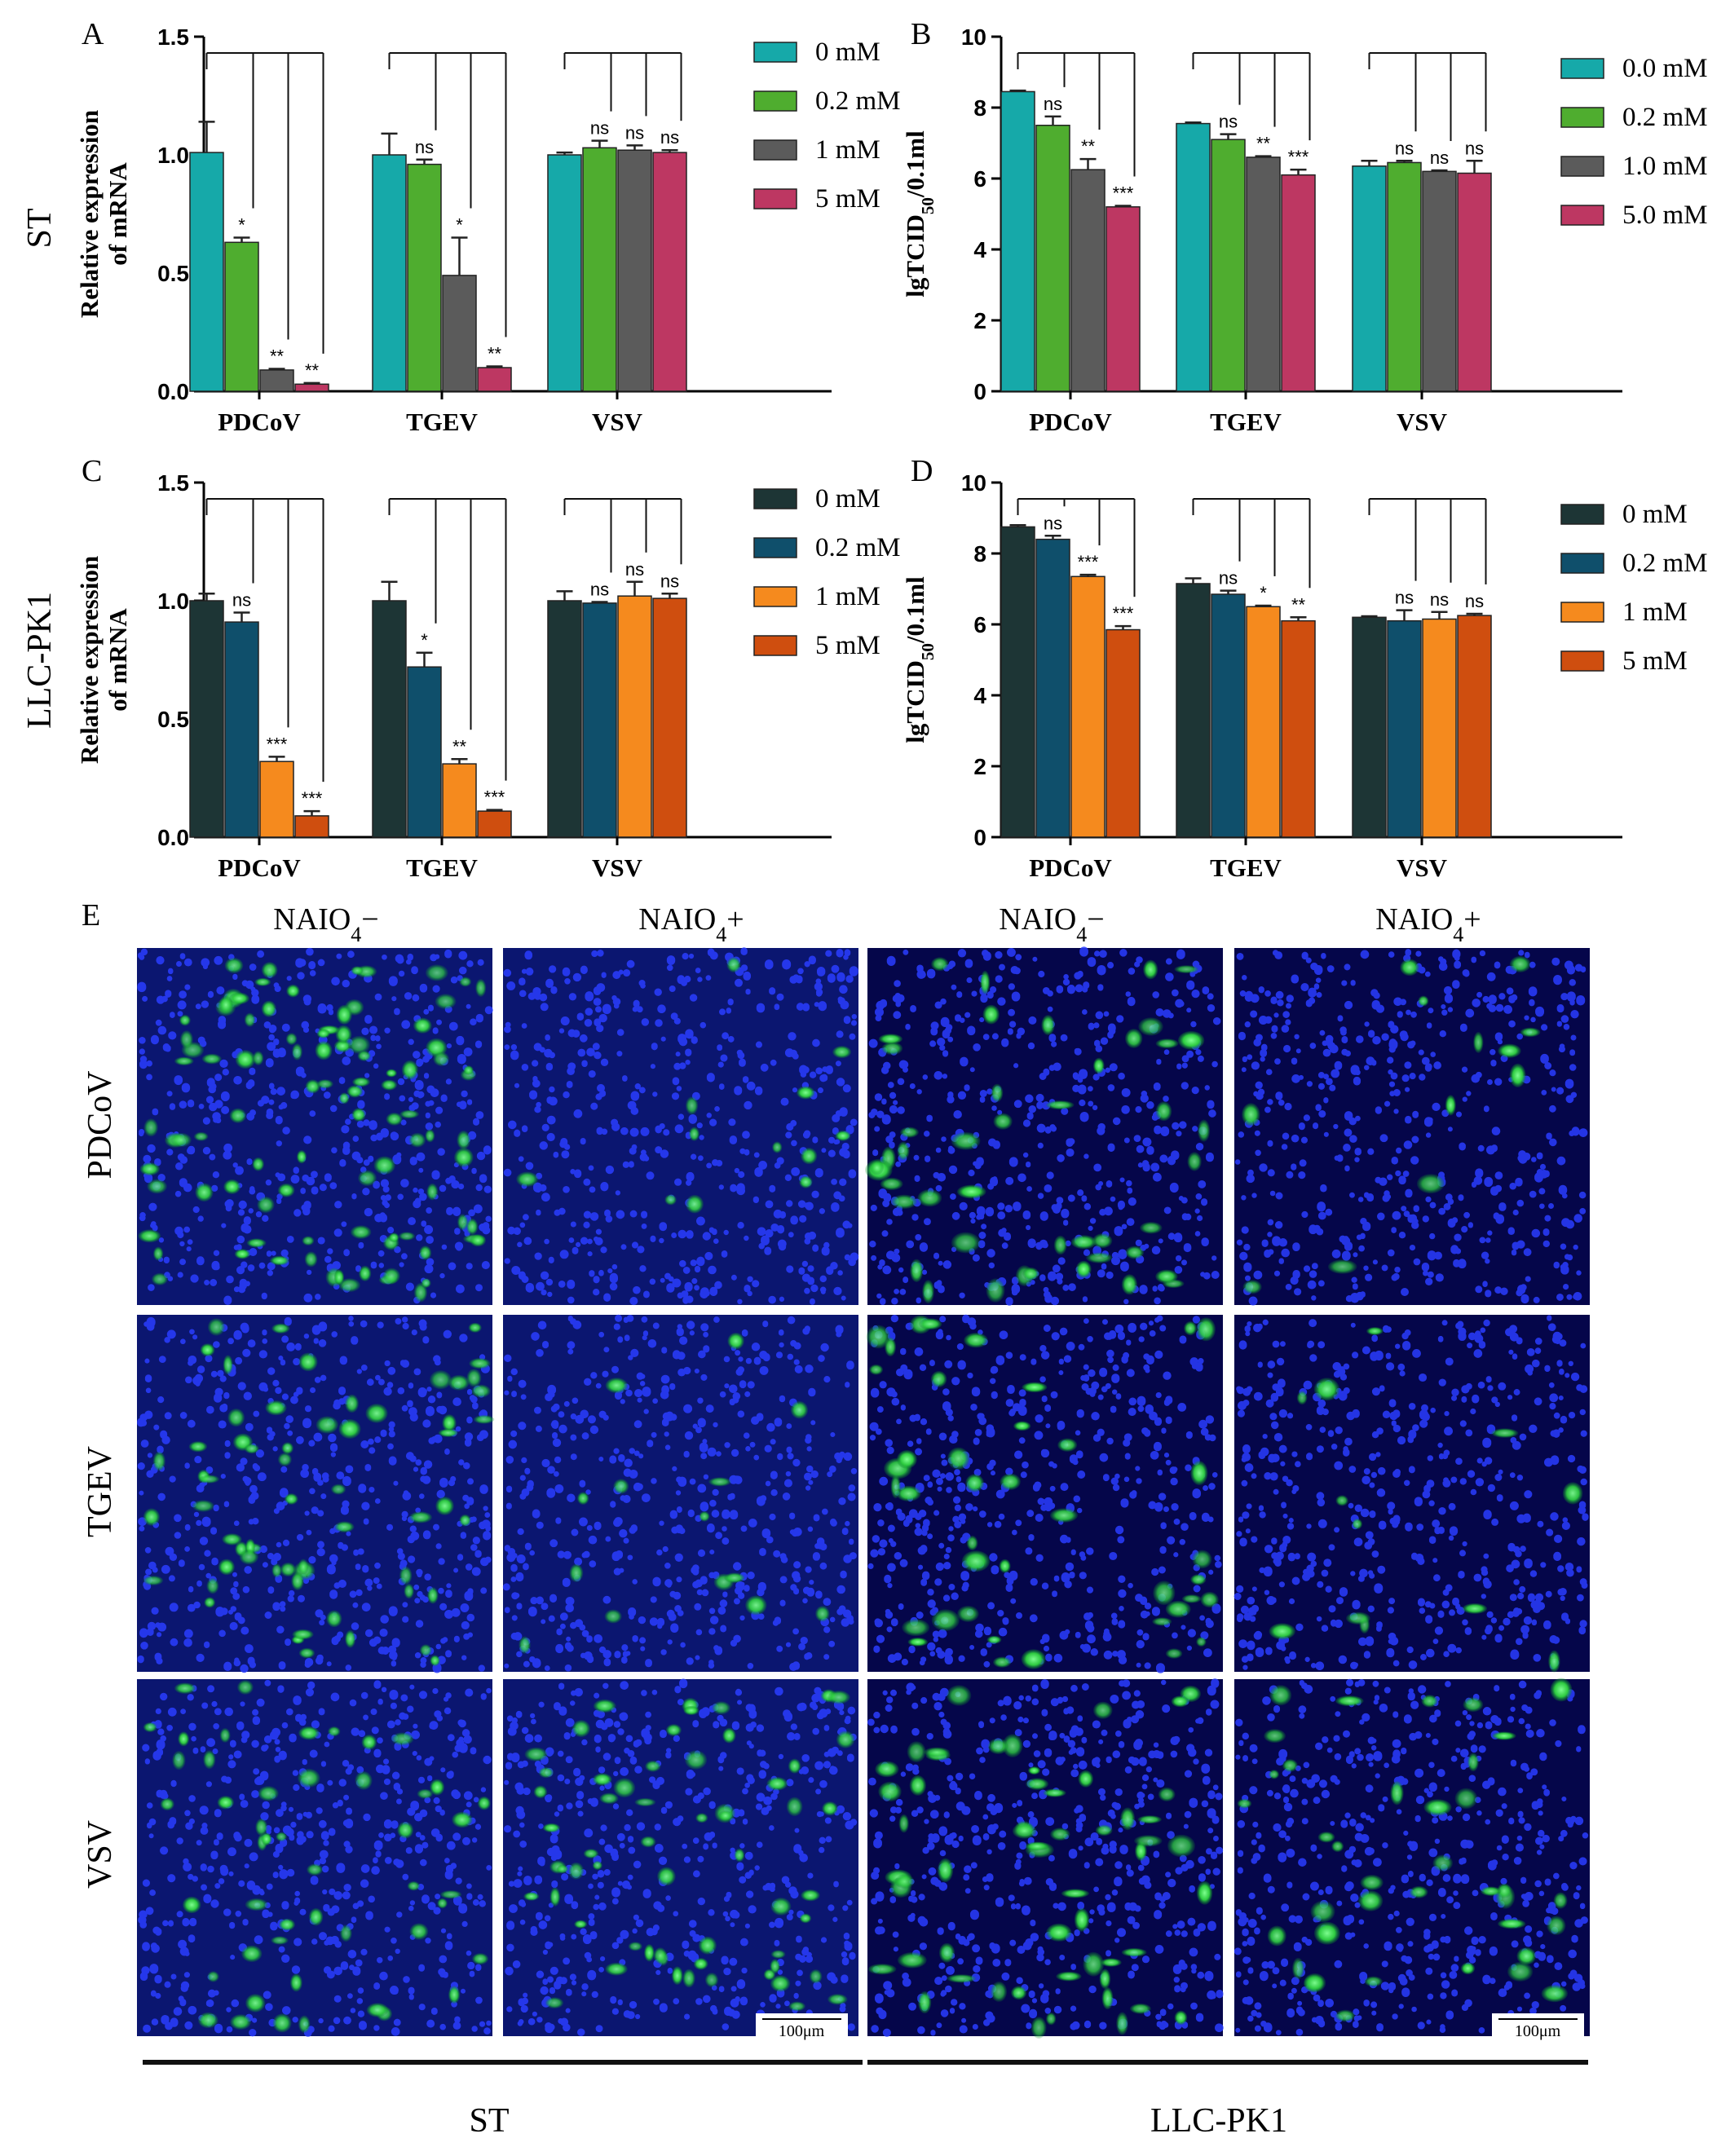  I want to click on panel-label-c: C, so click(92, 471).